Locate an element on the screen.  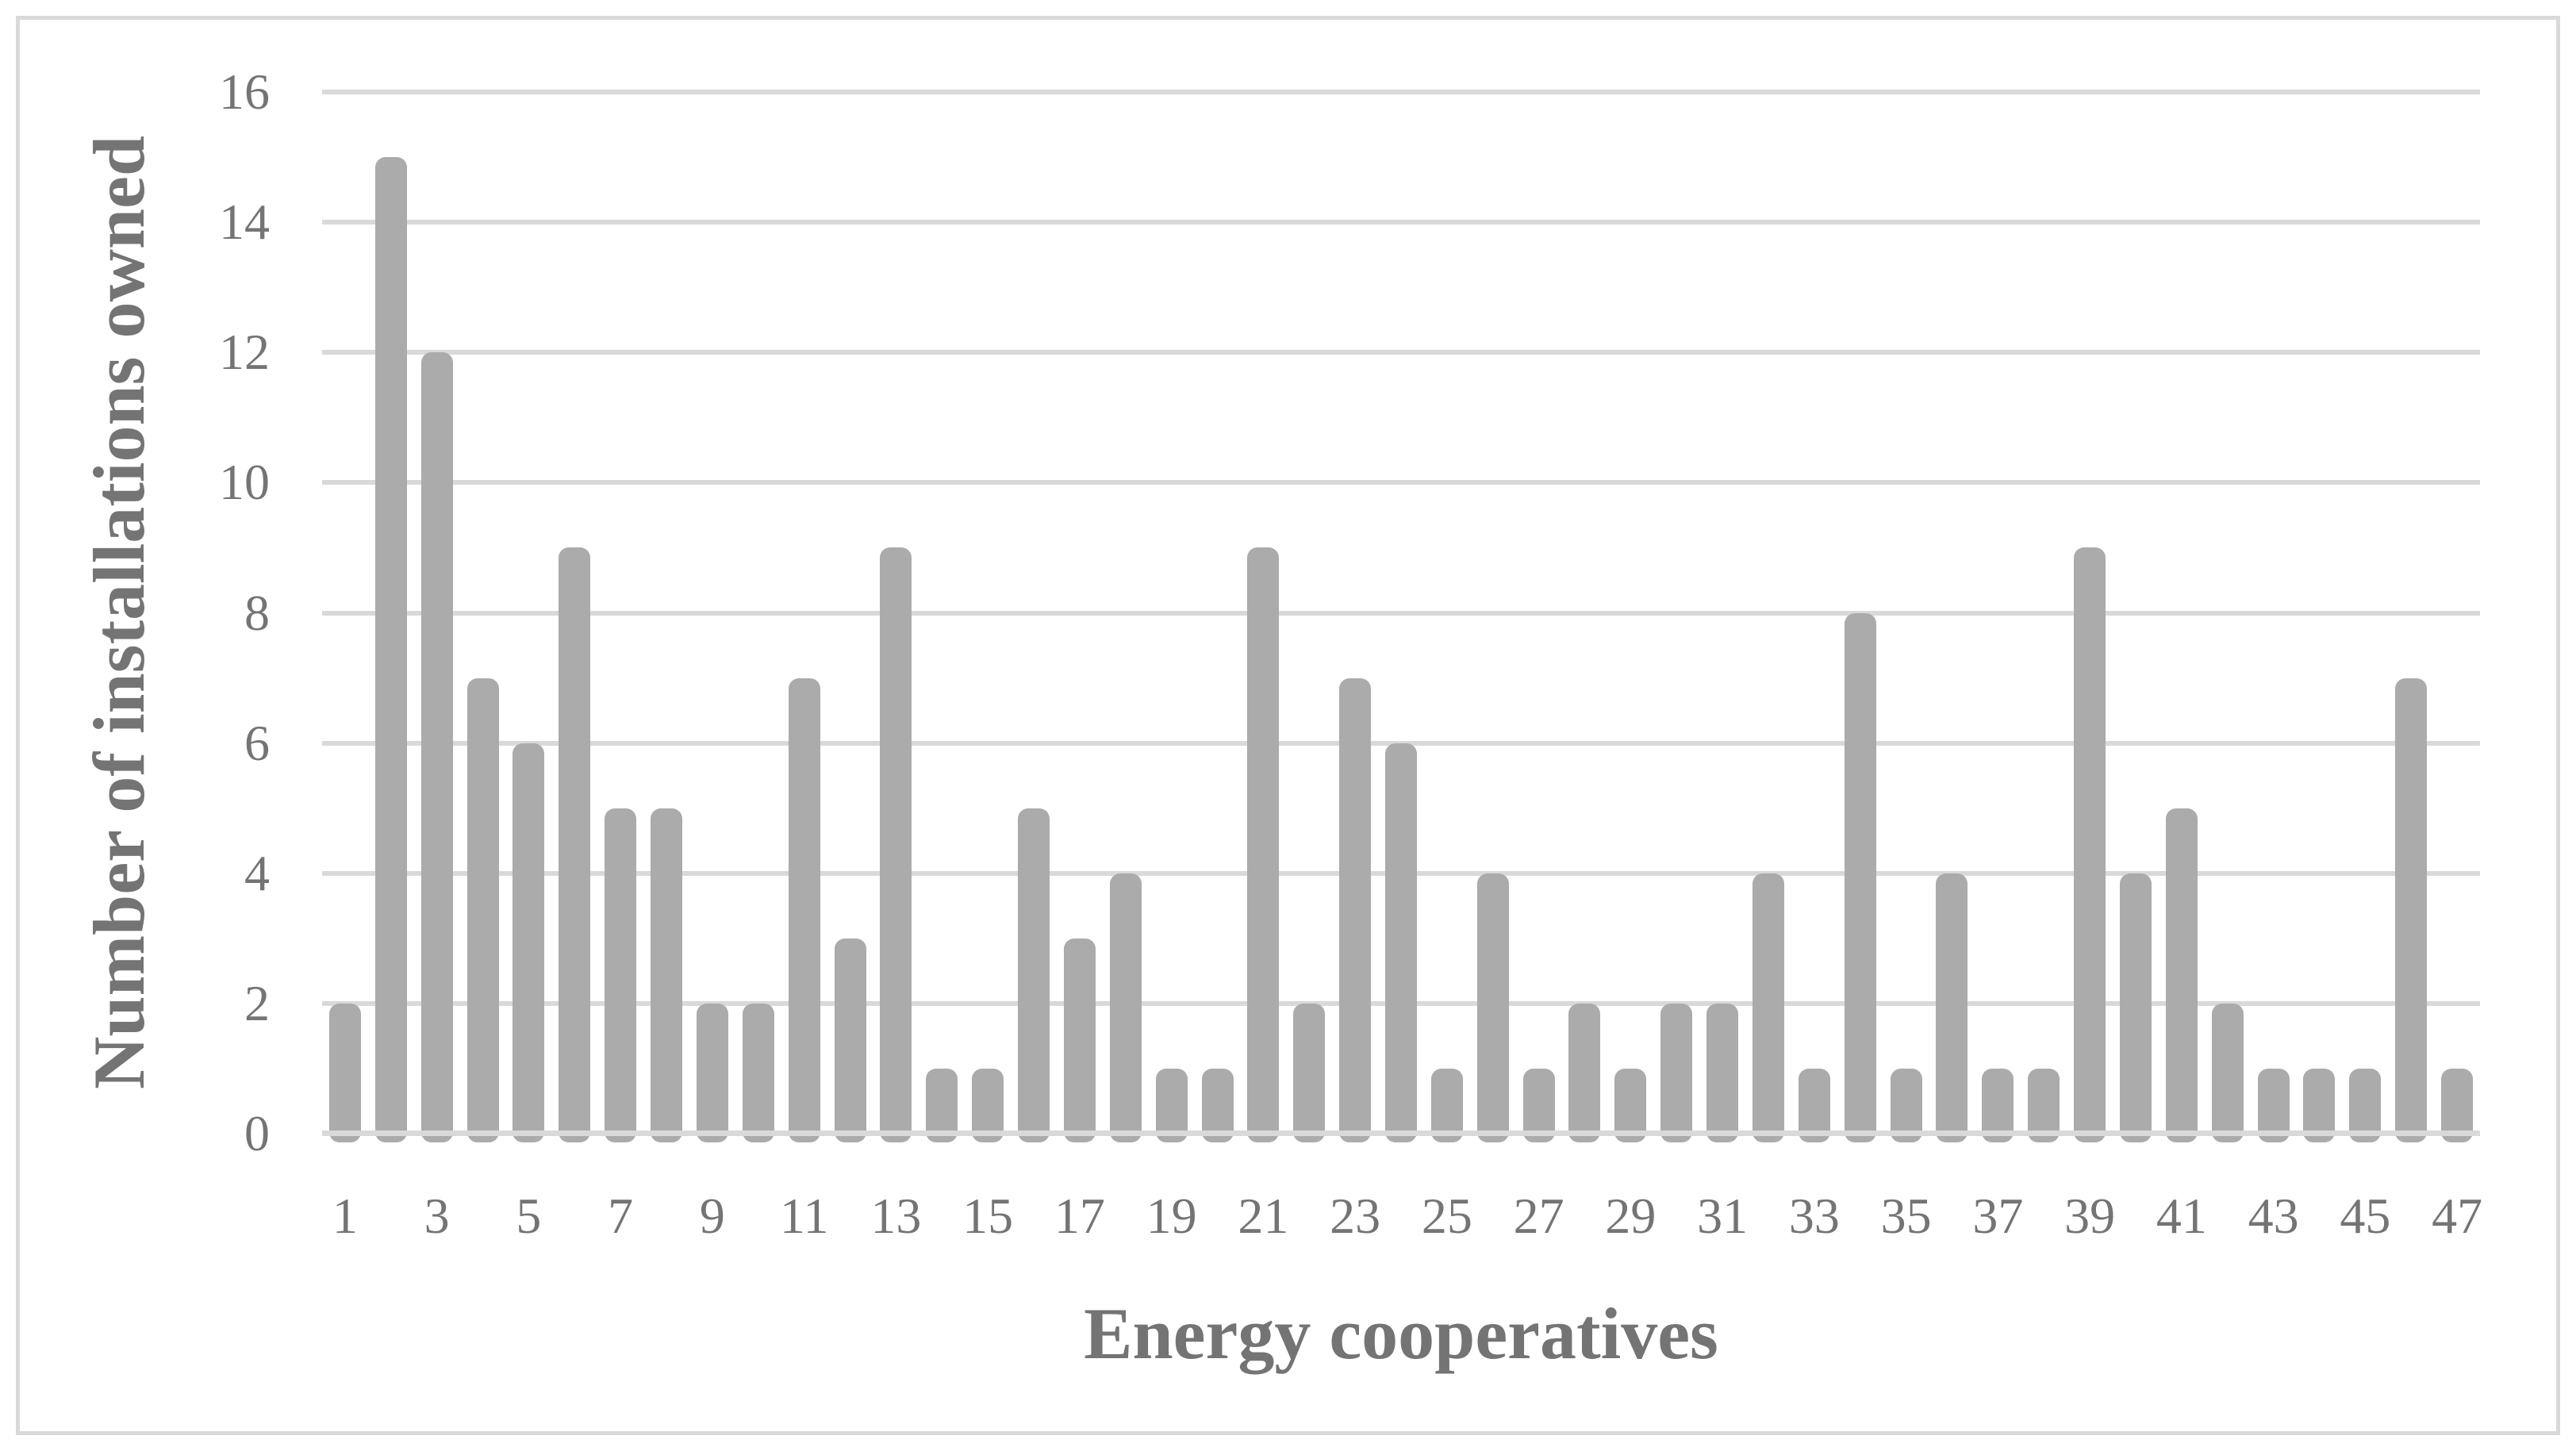
y-tick-label: 10 is located at coordinates (244, 482).